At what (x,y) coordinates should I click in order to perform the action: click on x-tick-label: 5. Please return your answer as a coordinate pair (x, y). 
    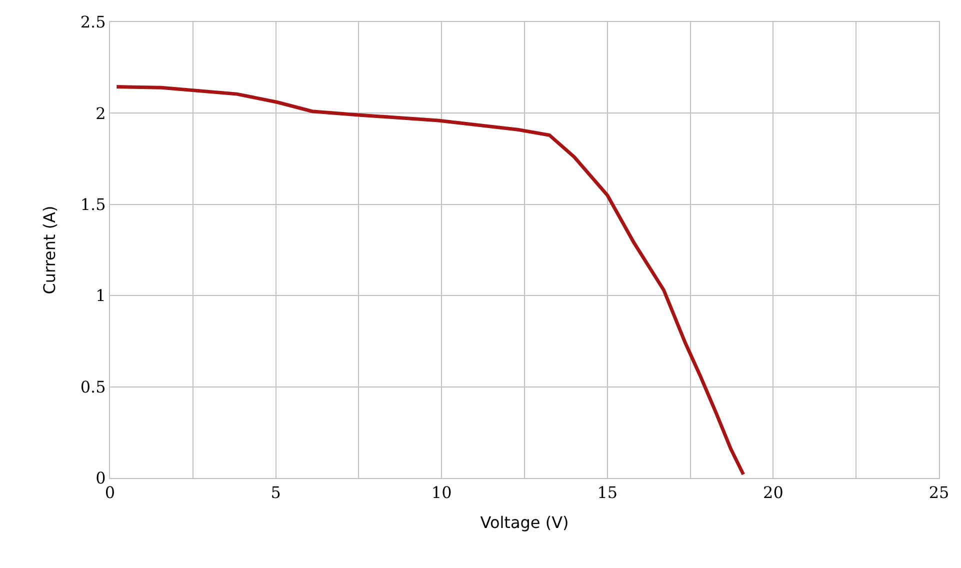
    Looking at the image, I should click on (275, 492).